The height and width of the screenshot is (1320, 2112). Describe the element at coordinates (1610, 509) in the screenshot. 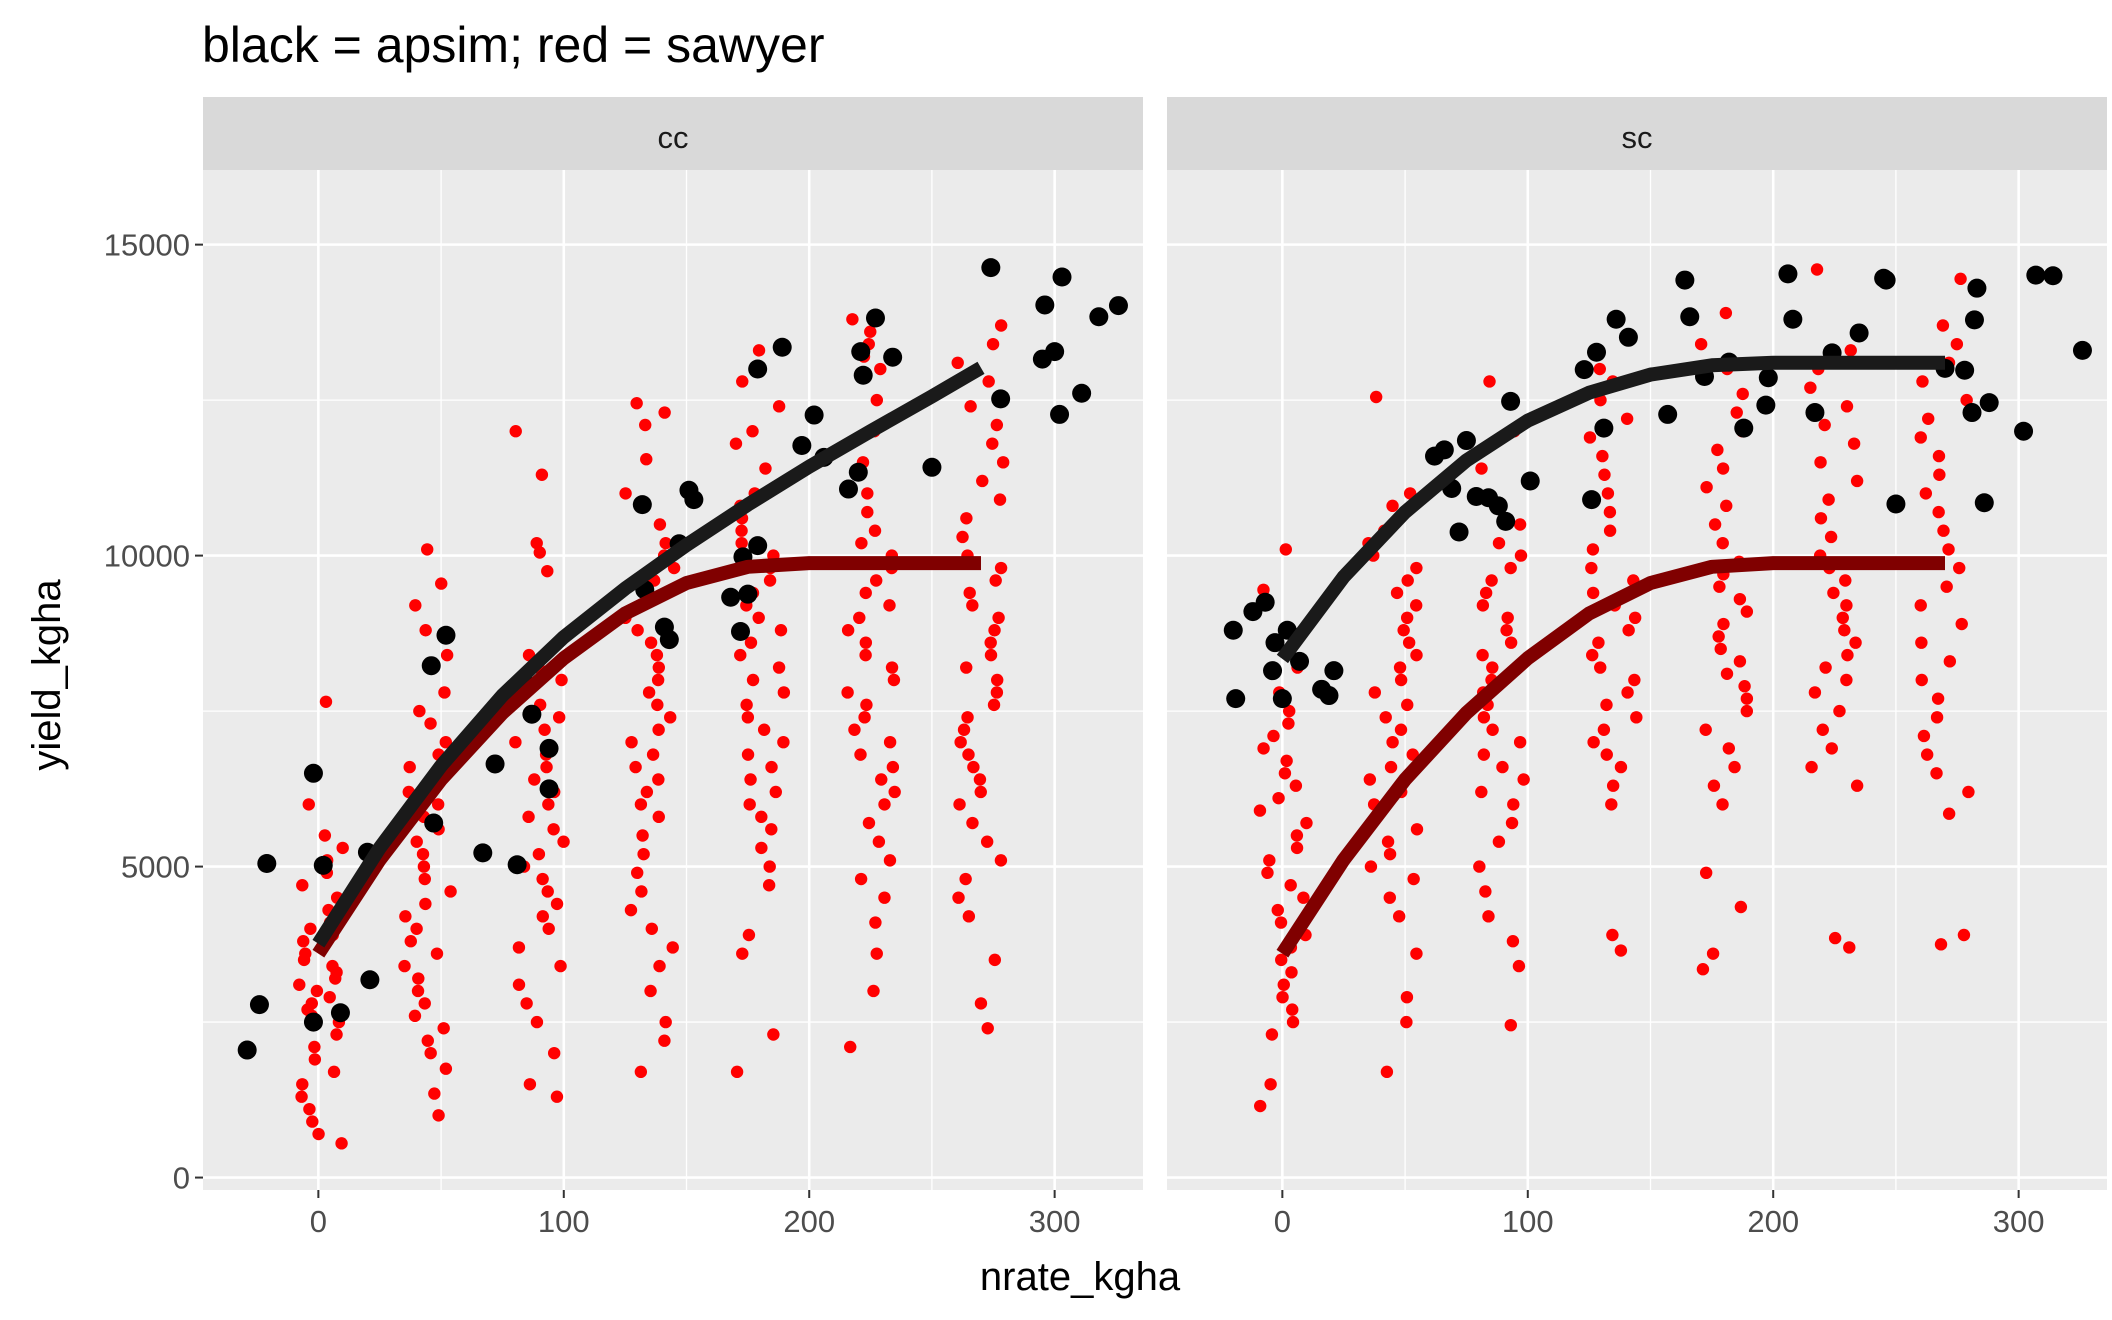

I see `apsim-fit-curve` at that location.